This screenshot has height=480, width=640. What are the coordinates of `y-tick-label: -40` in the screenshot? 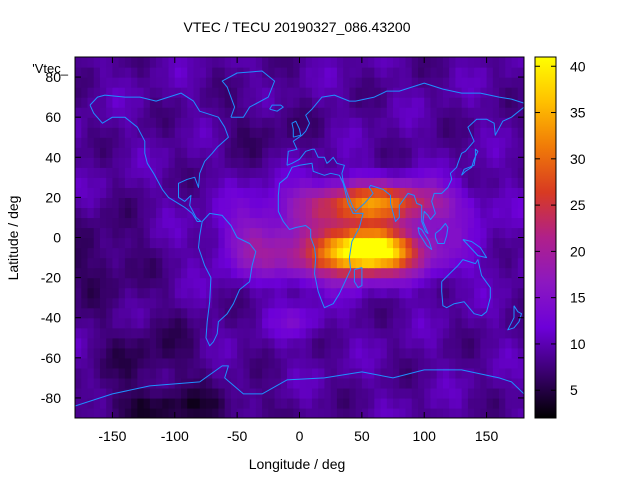 It's located at (51, 318).